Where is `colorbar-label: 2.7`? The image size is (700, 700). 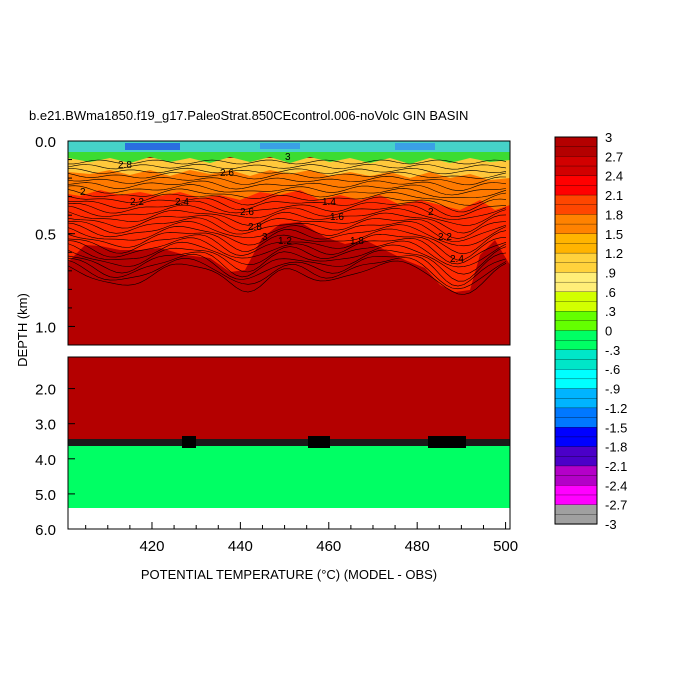 colorbar-label: 2.7 is located at coordinates (614, 156).